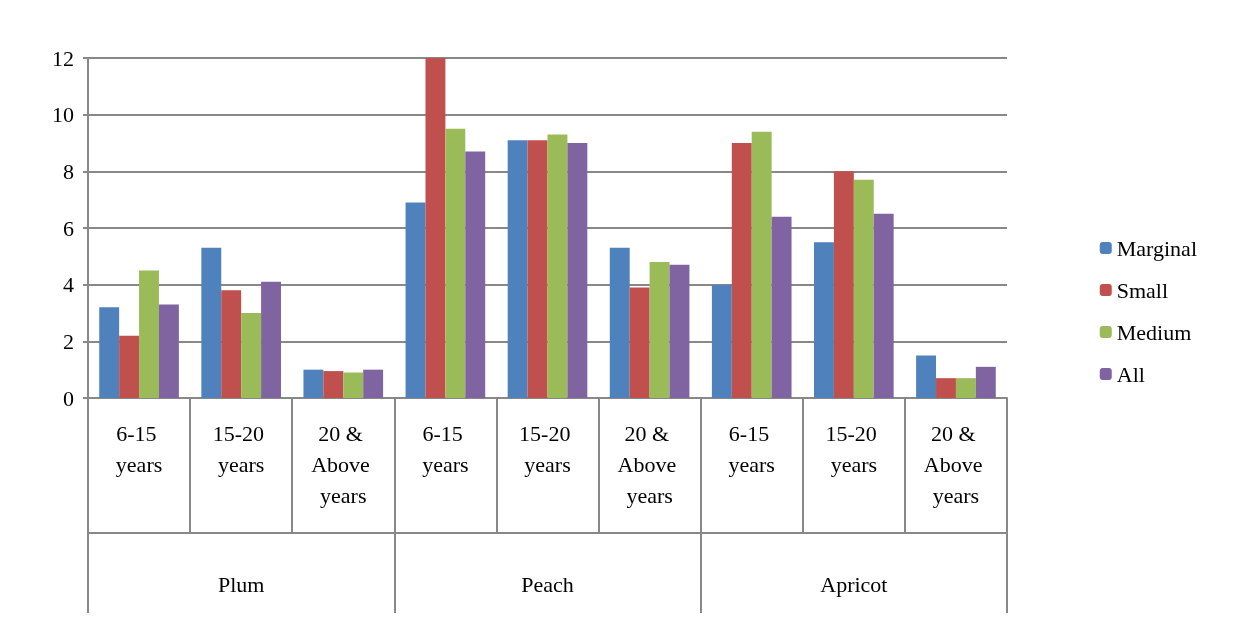  What do you see at coordinates (854, 584) in the screenshot?
I see `text: Apricot` at bounding box center [854, 584].